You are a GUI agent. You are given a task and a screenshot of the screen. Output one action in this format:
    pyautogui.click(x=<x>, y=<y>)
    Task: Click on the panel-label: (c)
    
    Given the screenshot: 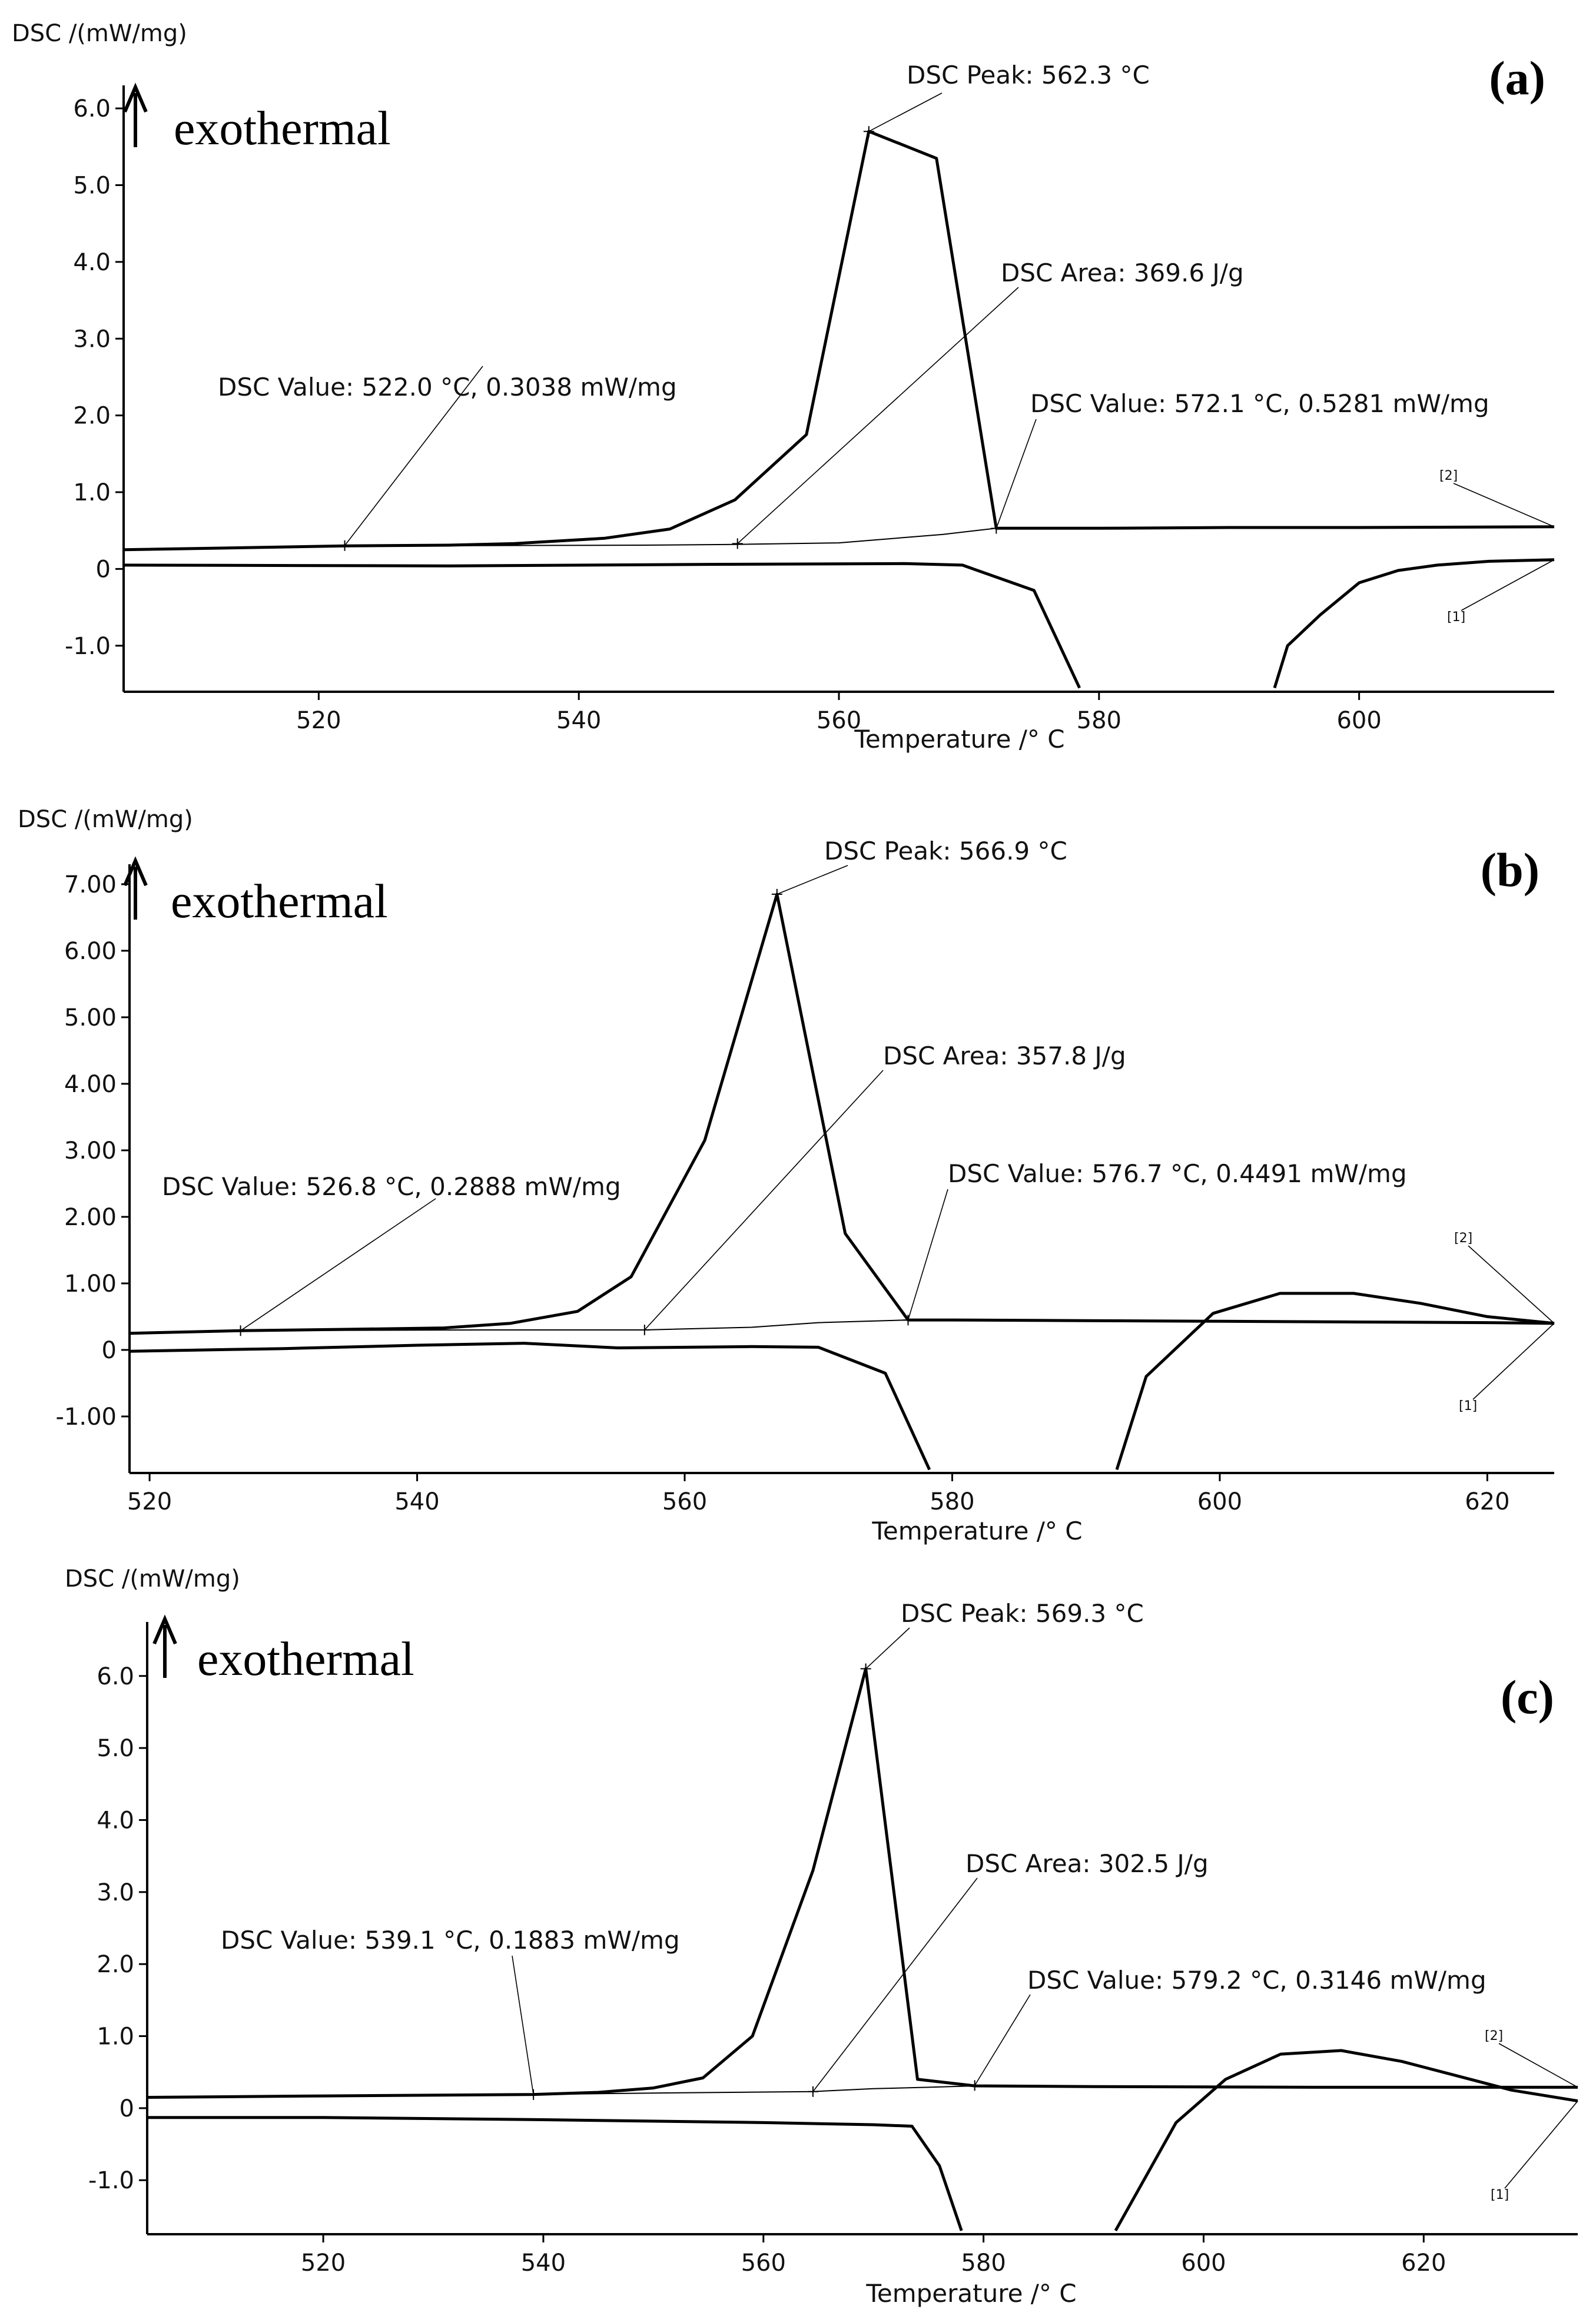 What is the action you would take?
    pyautogui.click(x=1527, y=1697)
    